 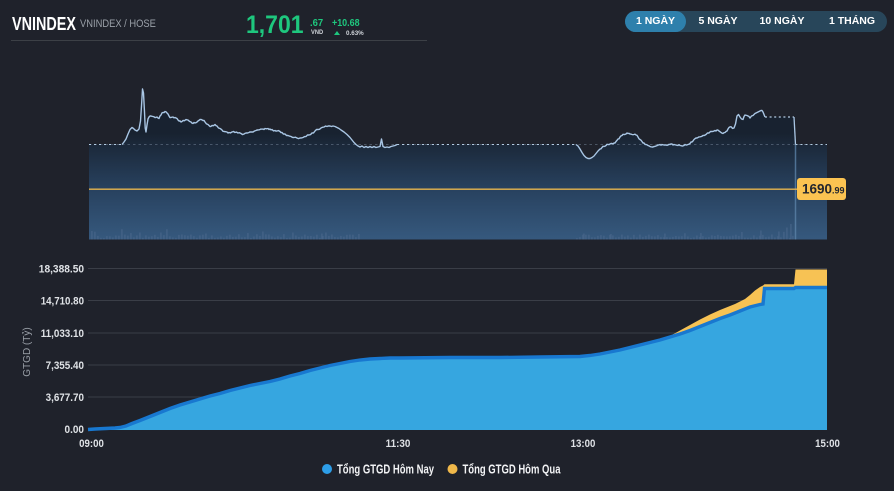 I want to click on svg-text: 13:00, so click(x=583, y=444).